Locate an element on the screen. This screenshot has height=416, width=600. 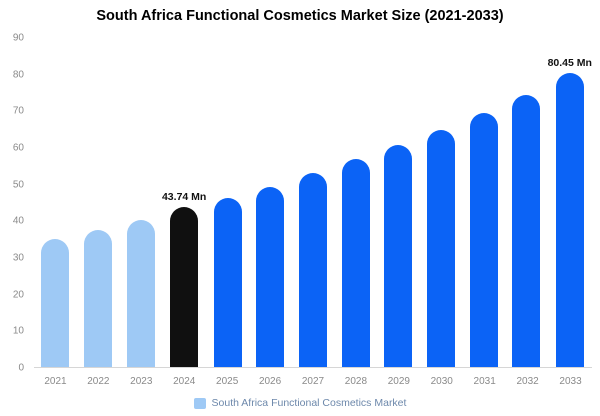
bar-column: 43.74 Mn is located at coordinates (184, 202).